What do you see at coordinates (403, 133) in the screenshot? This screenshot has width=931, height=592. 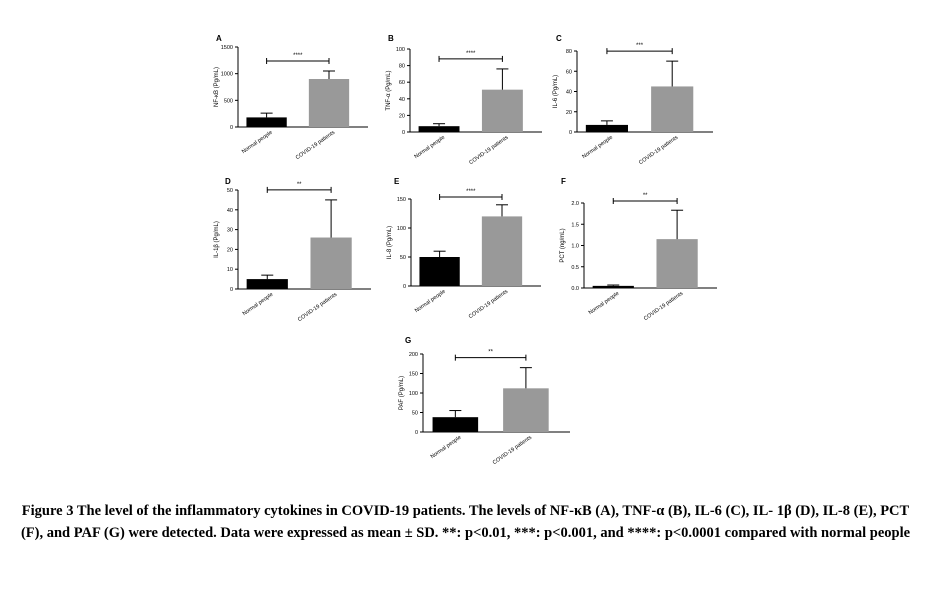 I see `y-tick-label-b: 0` at bounding box center [403, 133].